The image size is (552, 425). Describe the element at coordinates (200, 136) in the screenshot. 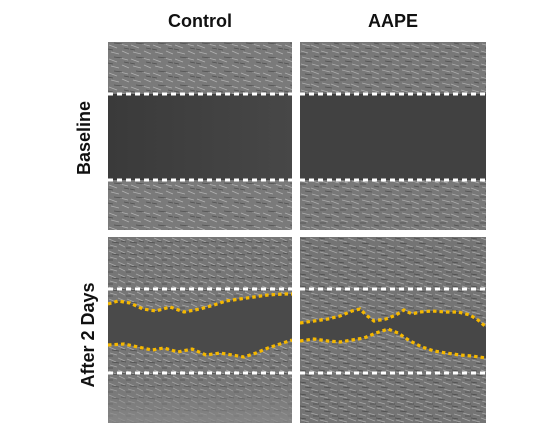

I see `panel-control-baseline` at that location.